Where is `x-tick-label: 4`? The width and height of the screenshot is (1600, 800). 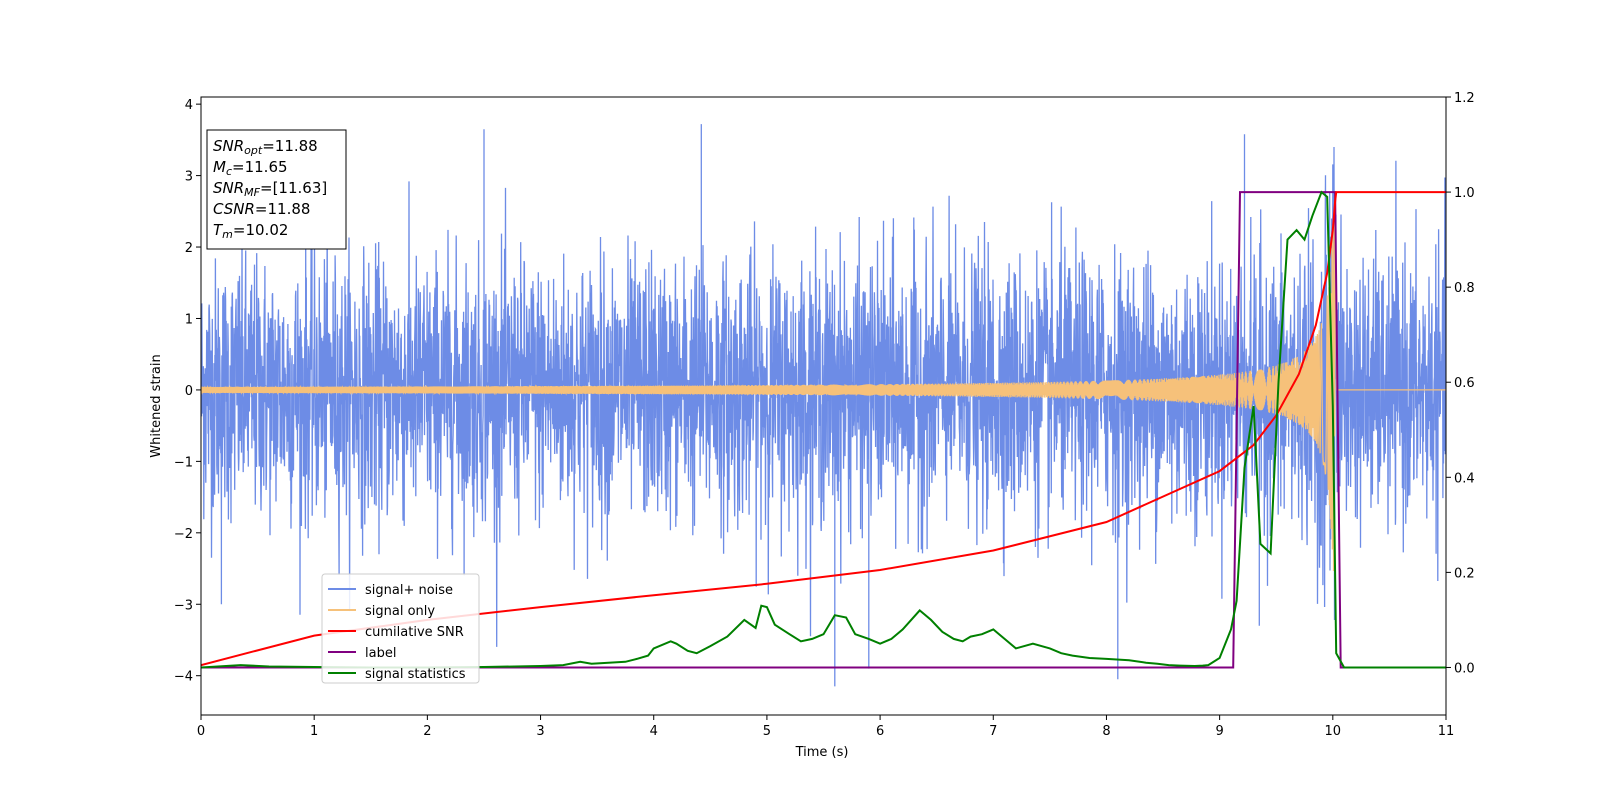 x-tick-label: 4 is located at coordinates (654, 731).